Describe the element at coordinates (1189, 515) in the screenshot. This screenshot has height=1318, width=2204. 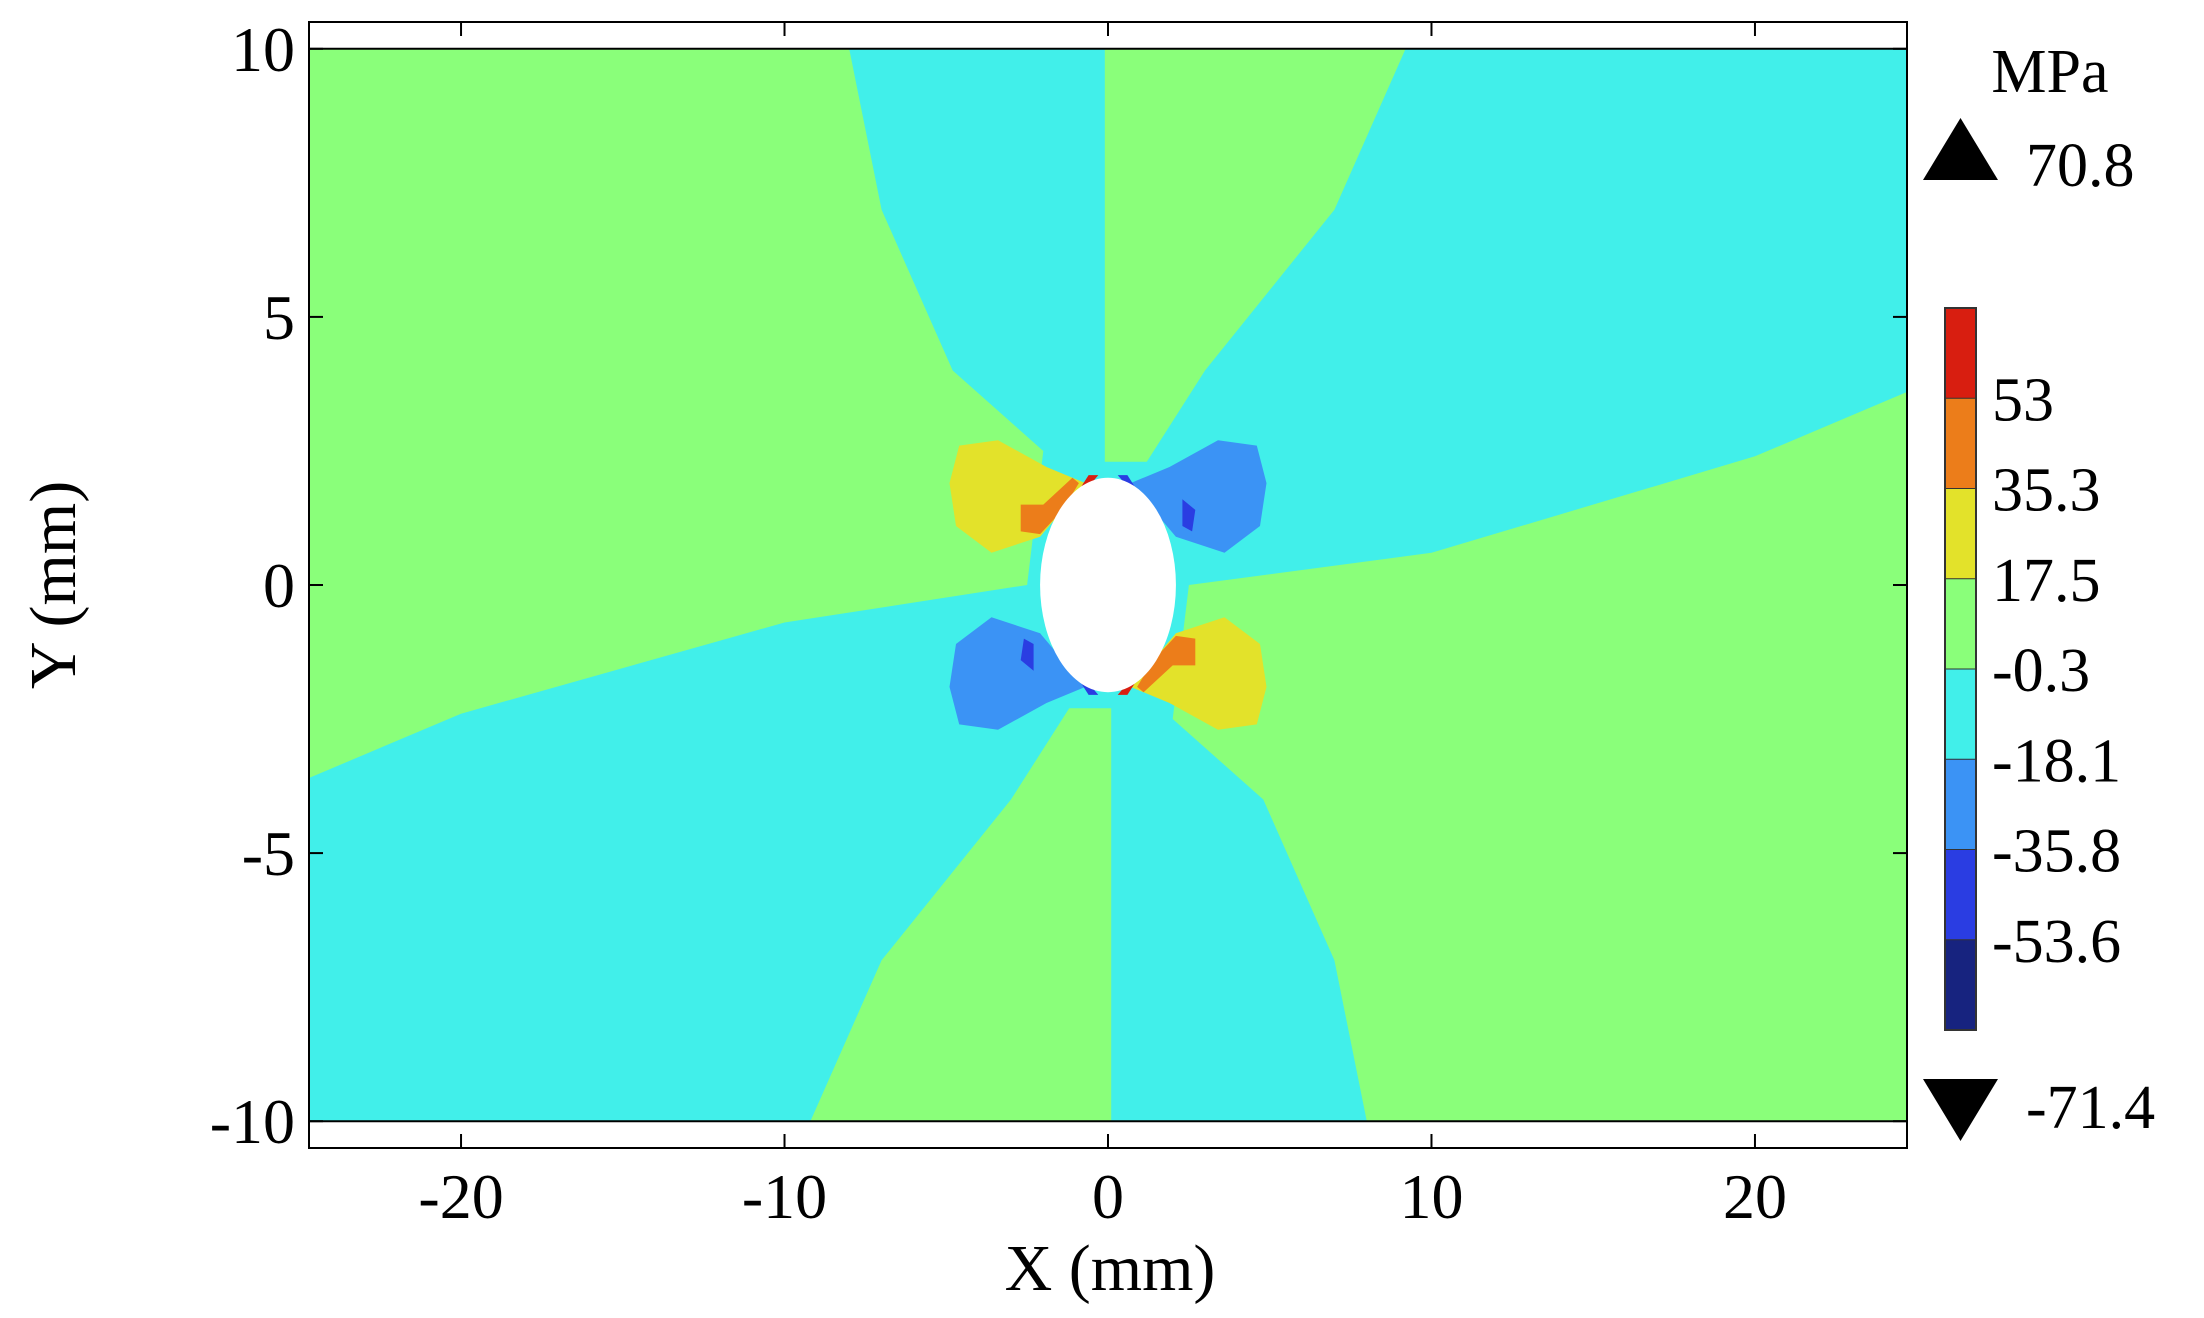
I see `contour-region-darkblue-spot-upper-right` at that location.